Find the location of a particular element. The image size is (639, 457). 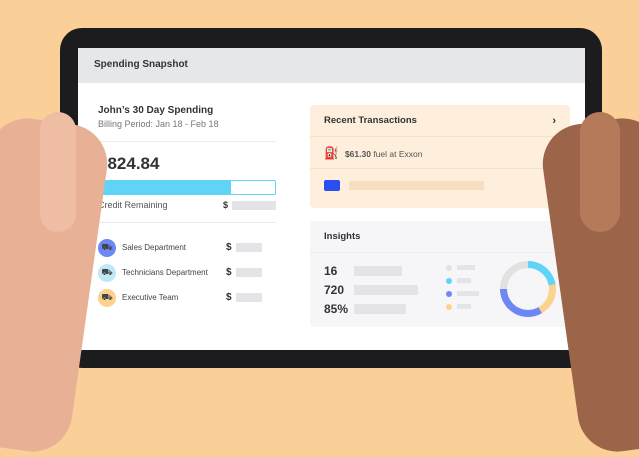

department-row: ⛟ Executive Team $ is located at coordinates (187, 297).